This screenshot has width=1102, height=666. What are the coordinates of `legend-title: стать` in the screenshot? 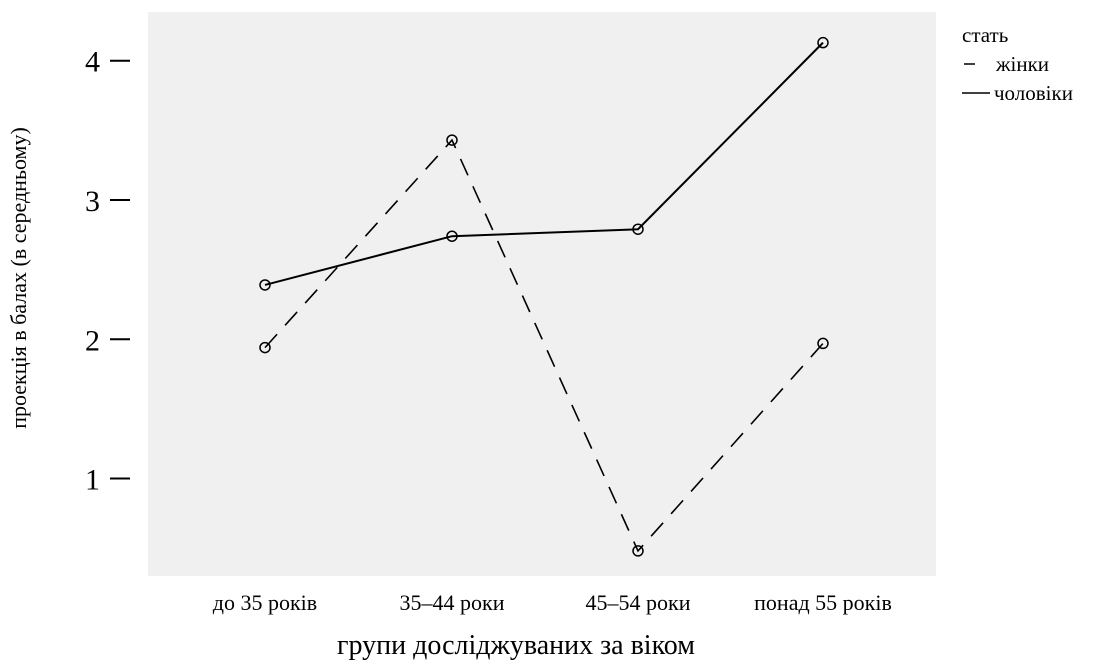 It's located at (985, 35).